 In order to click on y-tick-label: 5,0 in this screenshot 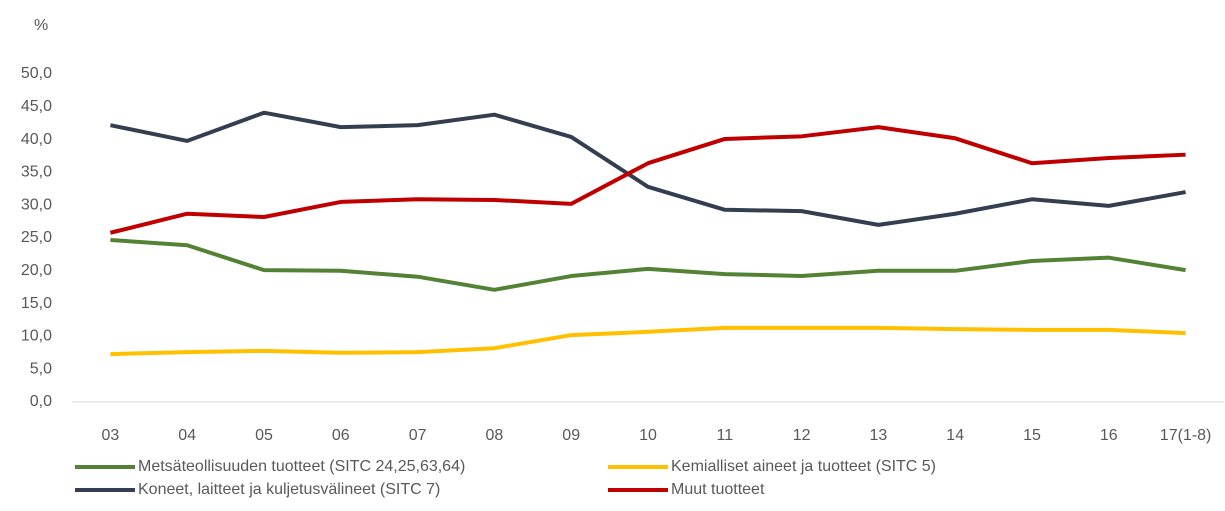, I will do `click(41, 368)`.